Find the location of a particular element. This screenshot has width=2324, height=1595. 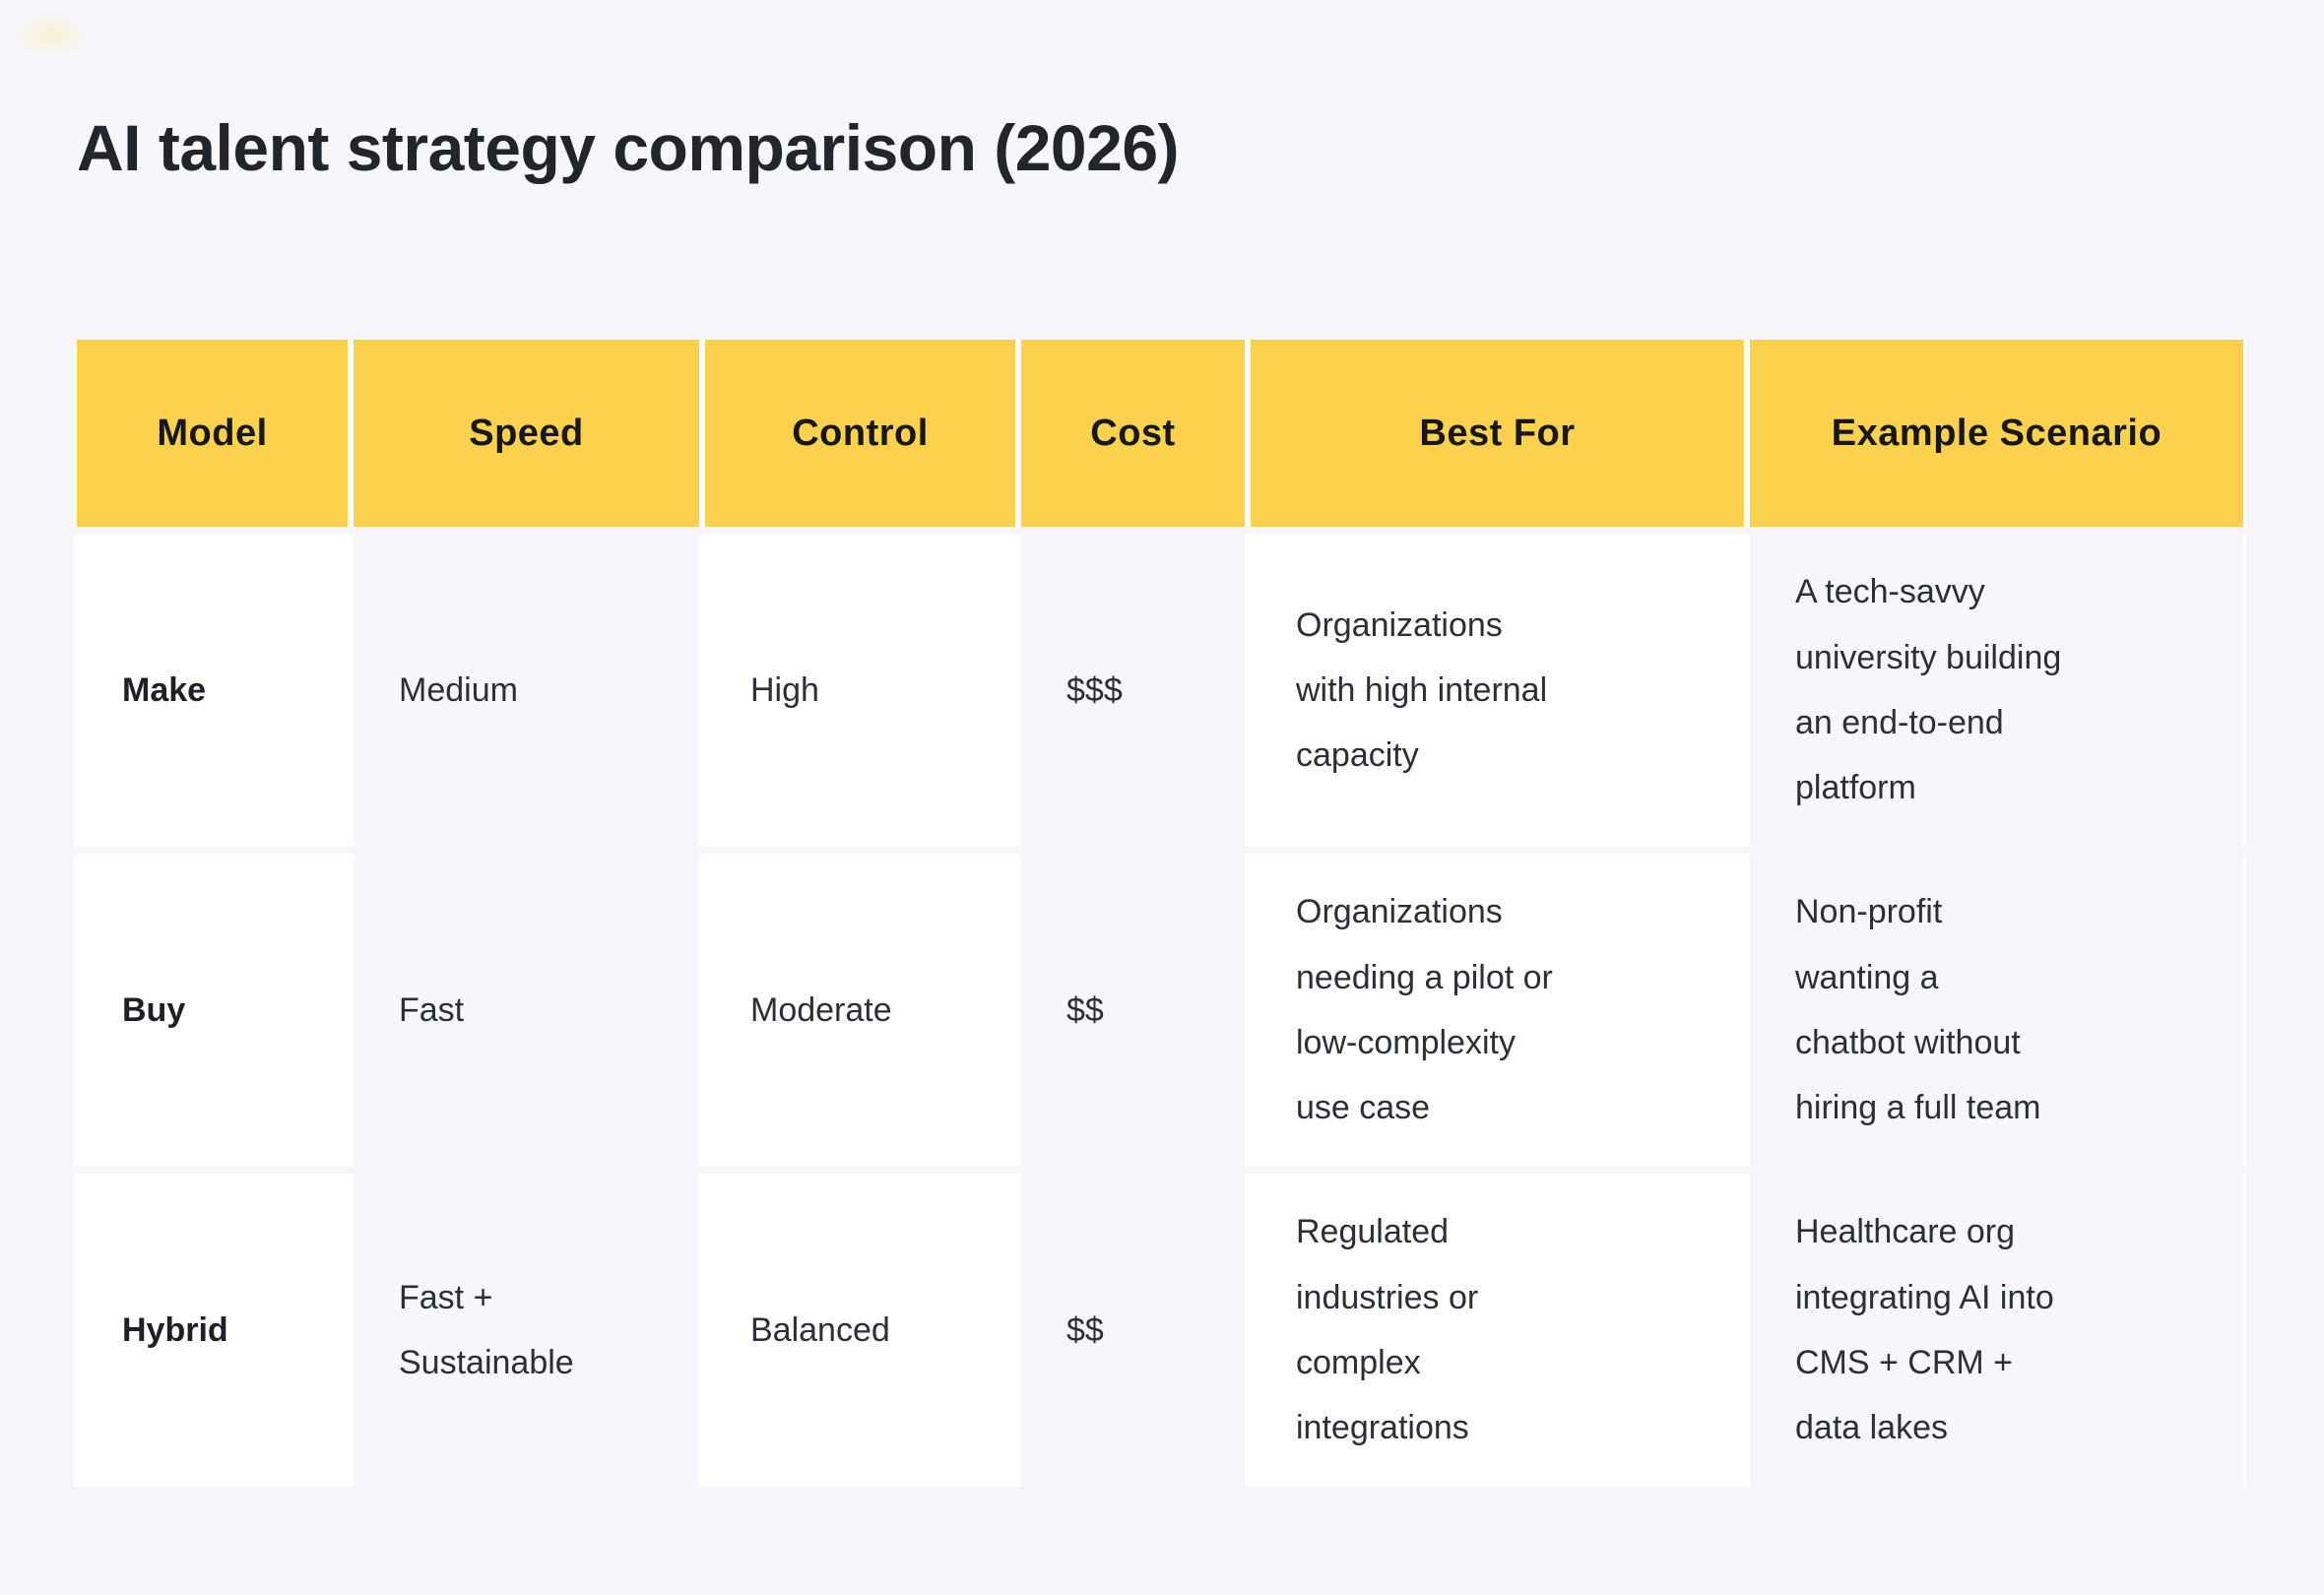

column-header-cost: Cost is located at coordinates (1133, 433).